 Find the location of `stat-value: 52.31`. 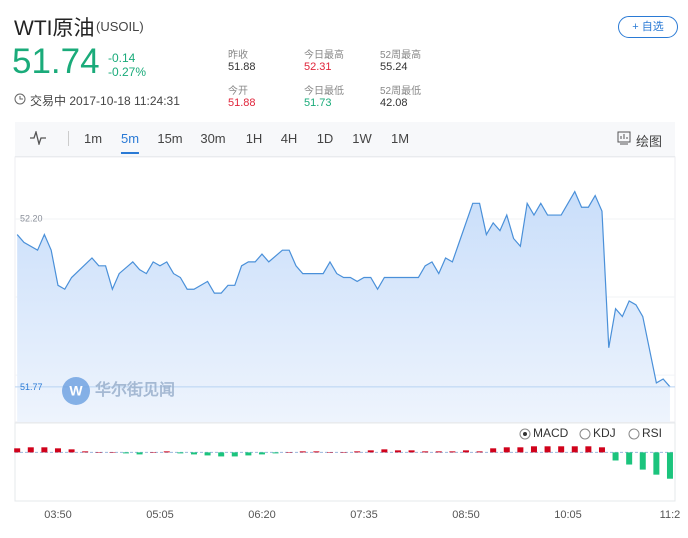

stat-value: 52.31 is located at coordinates (318, 67).